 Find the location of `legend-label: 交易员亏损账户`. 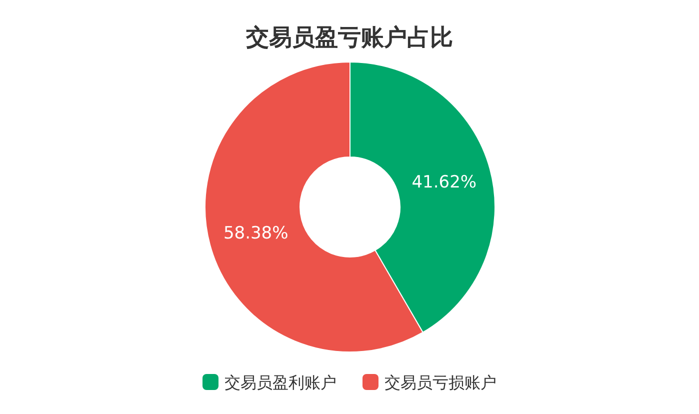

legend-label: 交易员亏损账户 is located at coordinates (440, 382).